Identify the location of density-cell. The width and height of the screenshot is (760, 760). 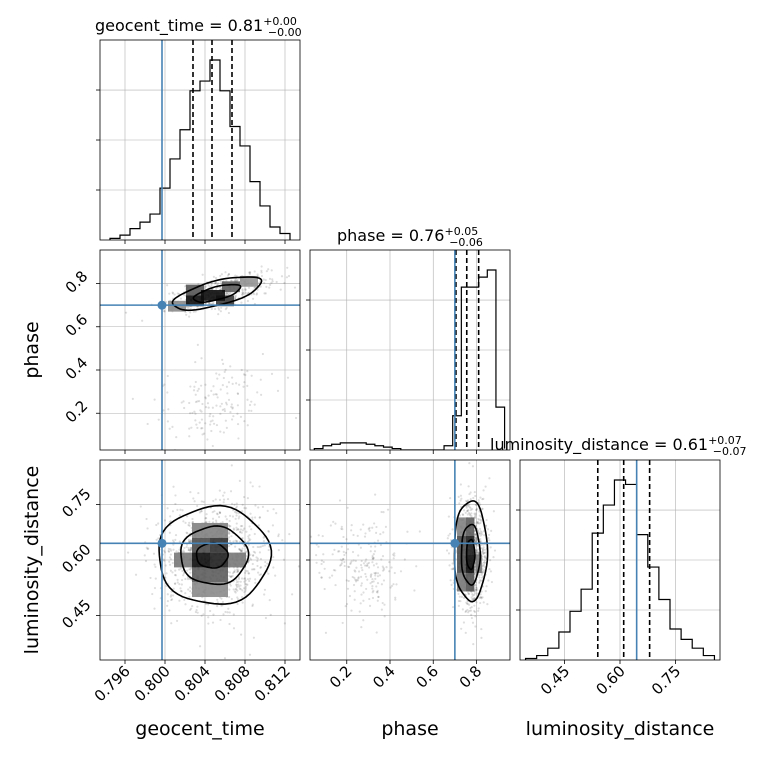
(201, 590).